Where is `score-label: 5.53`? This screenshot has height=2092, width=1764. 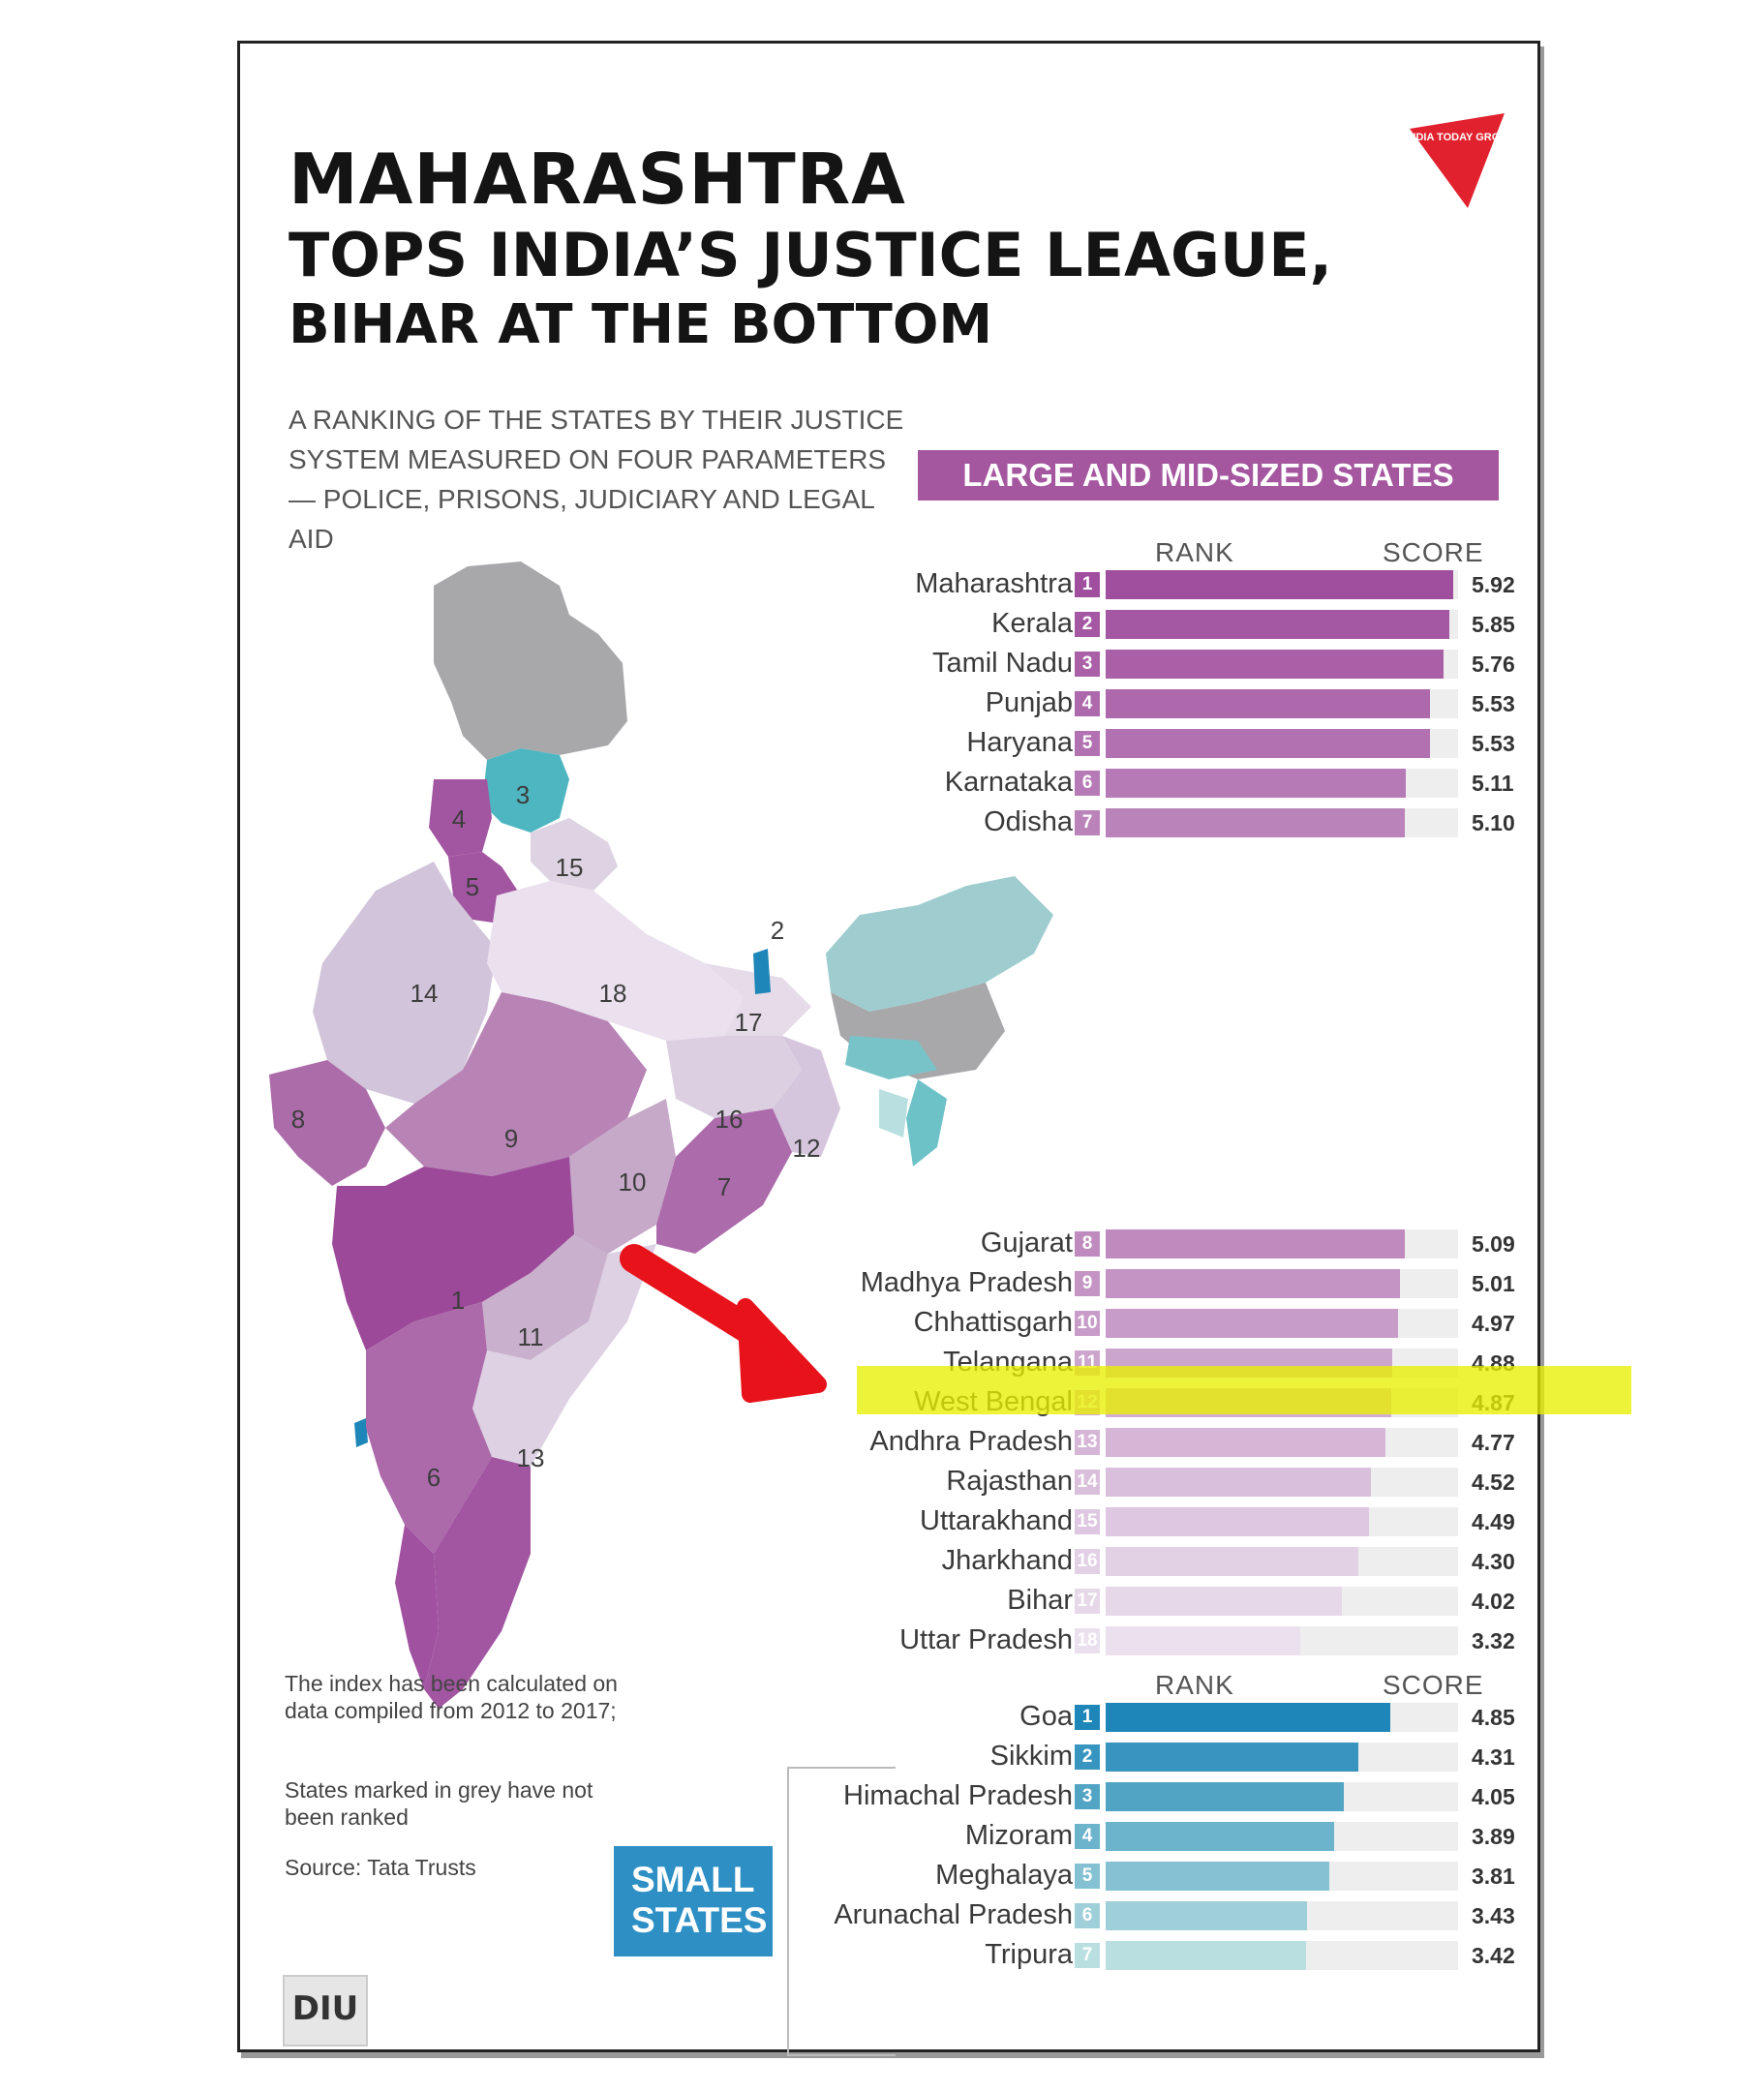 score-label: 5.53 is located at coordinates (1494, 743).